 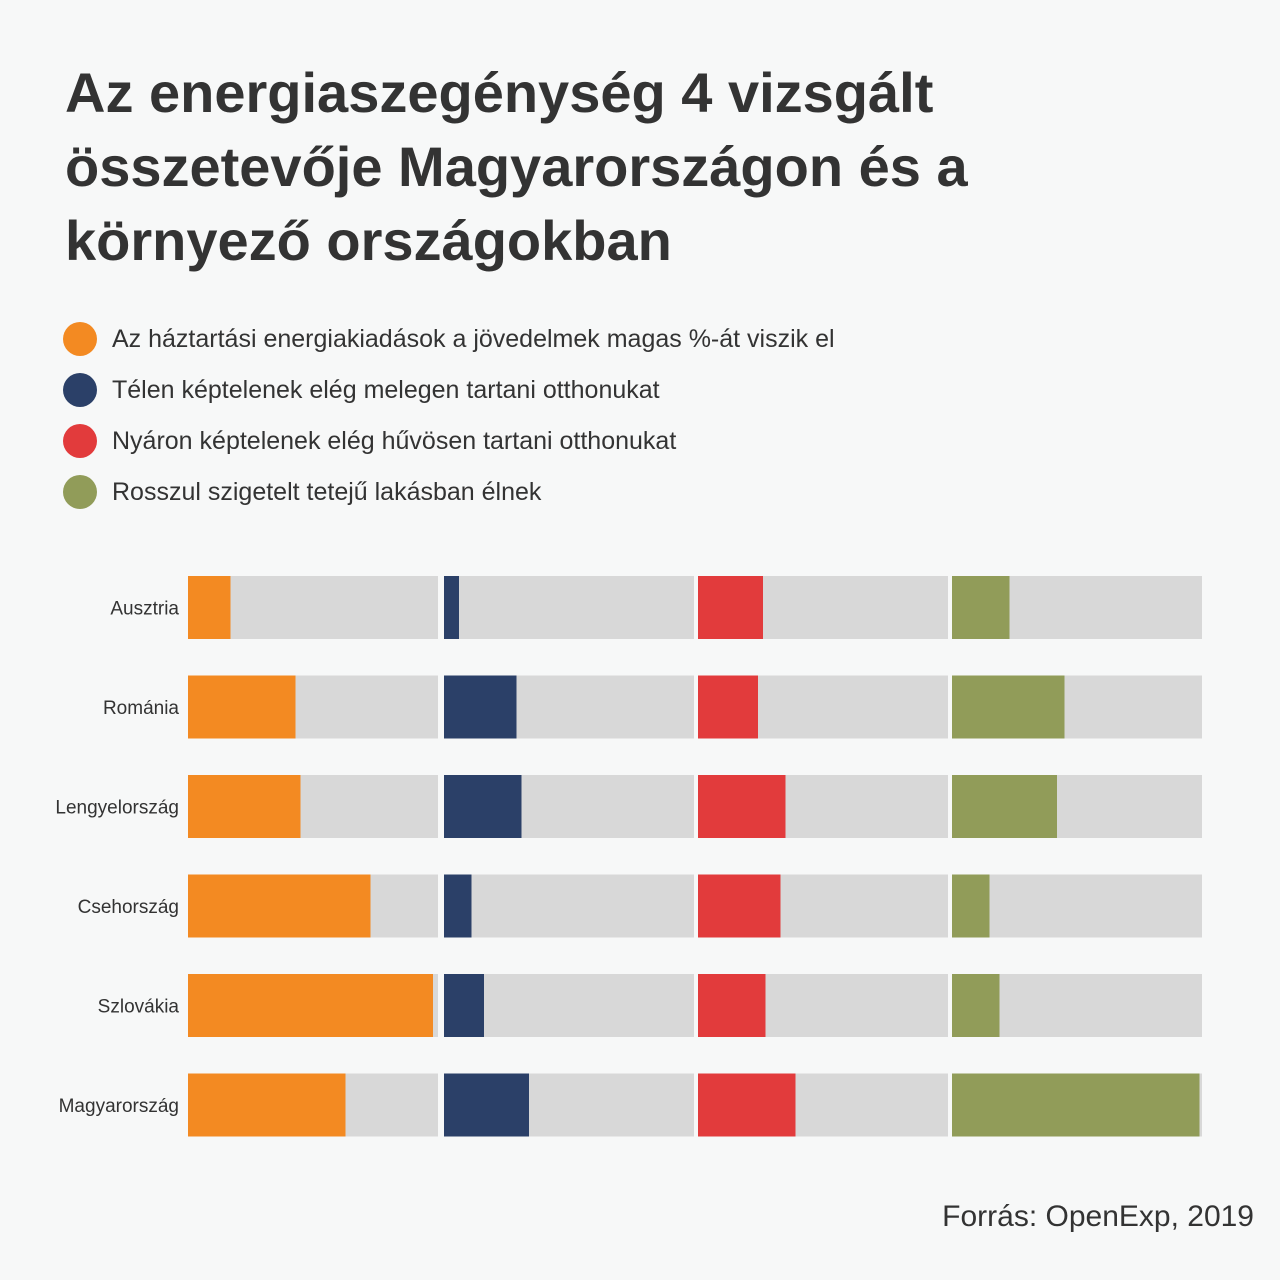 What do you see at coordinates (80, 441) in the screenshot?
I see `legend-swatch-red` at bounding box center [80, 441].